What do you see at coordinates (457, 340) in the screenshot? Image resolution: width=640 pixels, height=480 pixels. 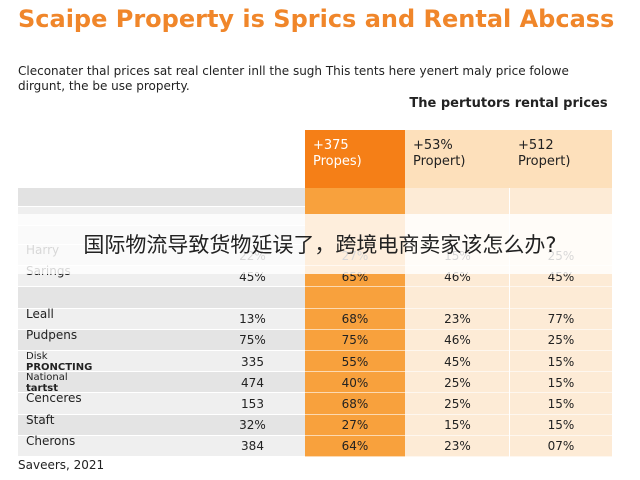 I see `table-cell: 46%` at bounding box center [457, 340].